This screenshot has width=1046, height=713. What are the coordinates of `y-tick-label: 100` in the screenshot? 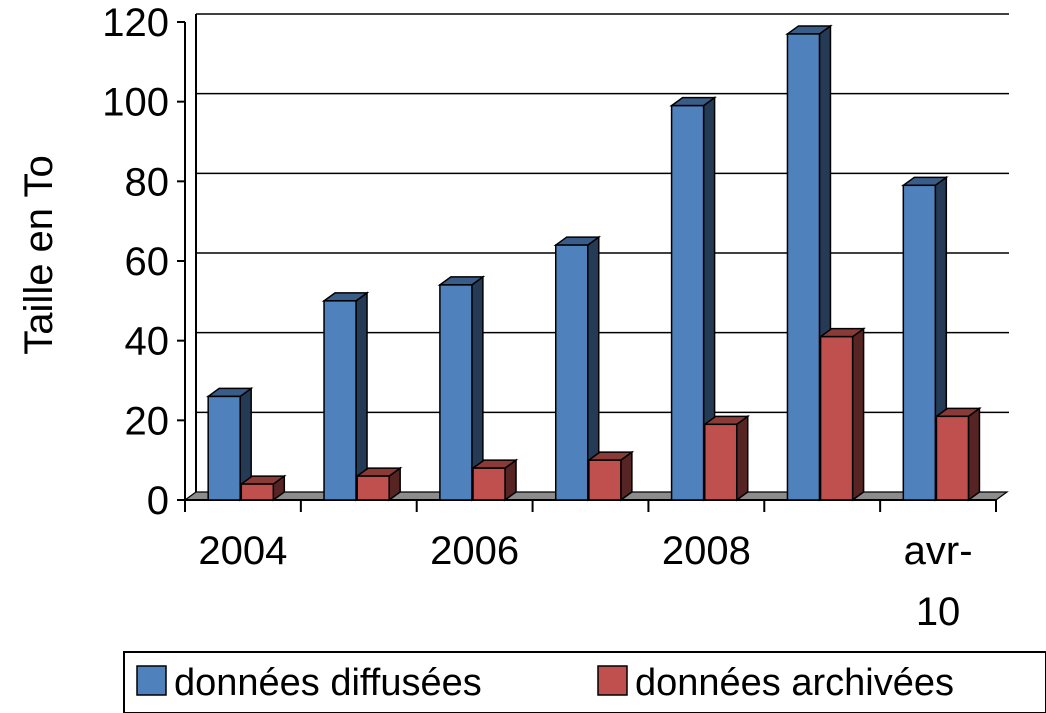 It's located at (135, 103).